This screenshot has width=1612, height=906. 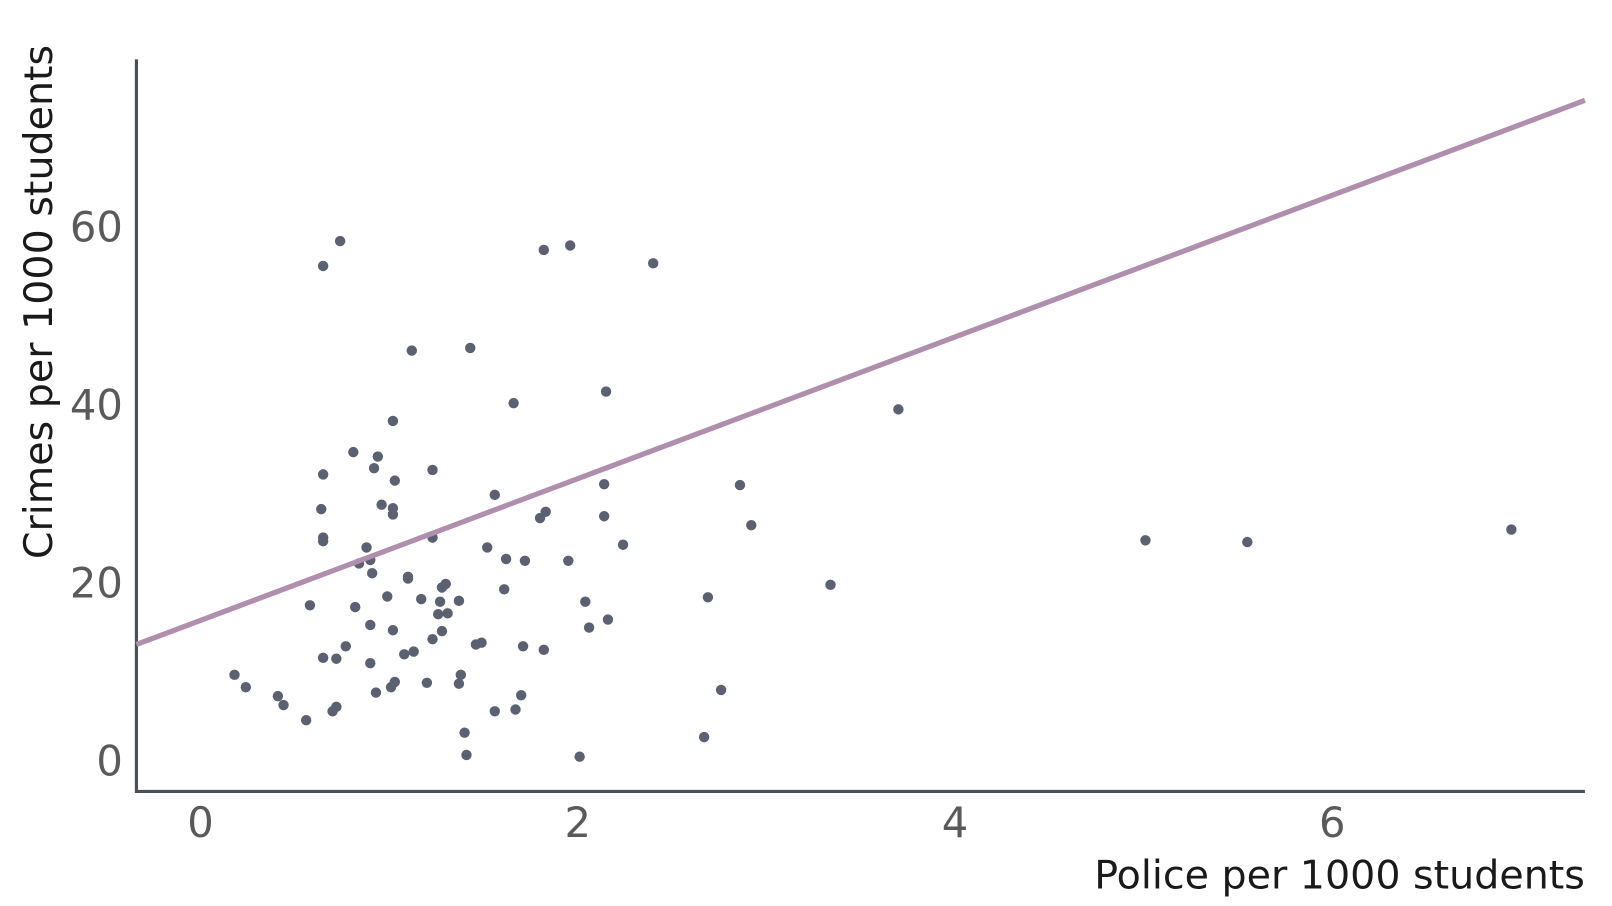 I want to click on y-tick-label: 60, so click(x=96, y=226).